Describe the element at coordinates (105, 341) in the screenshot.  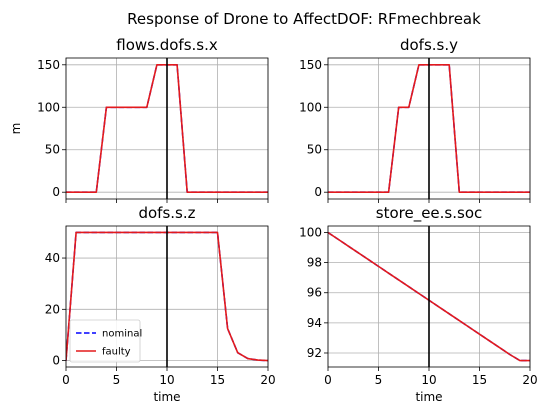
I see `legend: nominal faulty` at that location.